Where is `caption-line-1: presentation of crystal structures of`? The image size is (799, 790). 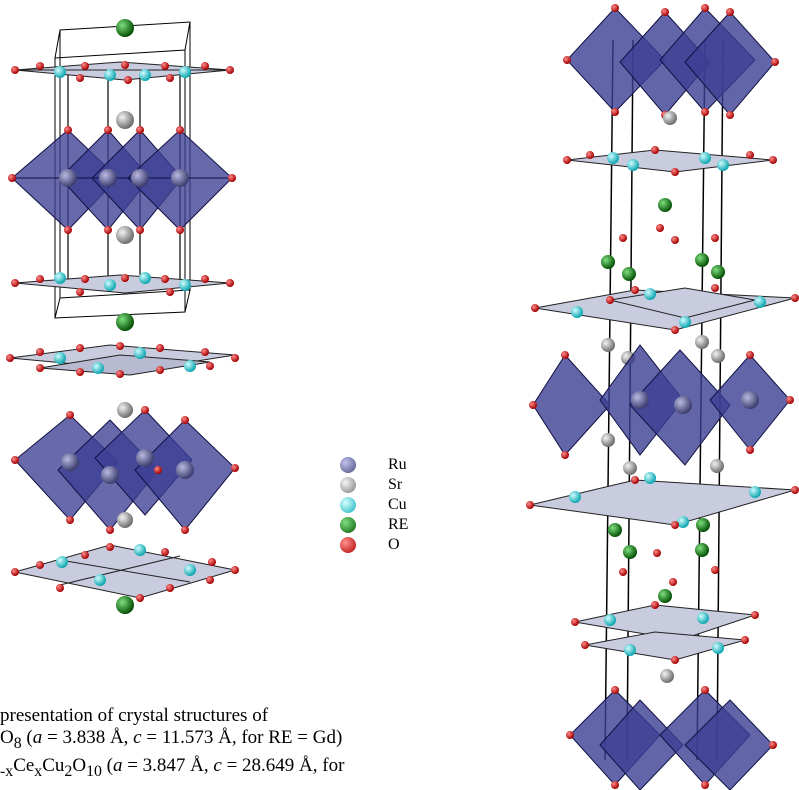
caption-line-1: presentation of crystal structures of is located at coordinates (134, 715).